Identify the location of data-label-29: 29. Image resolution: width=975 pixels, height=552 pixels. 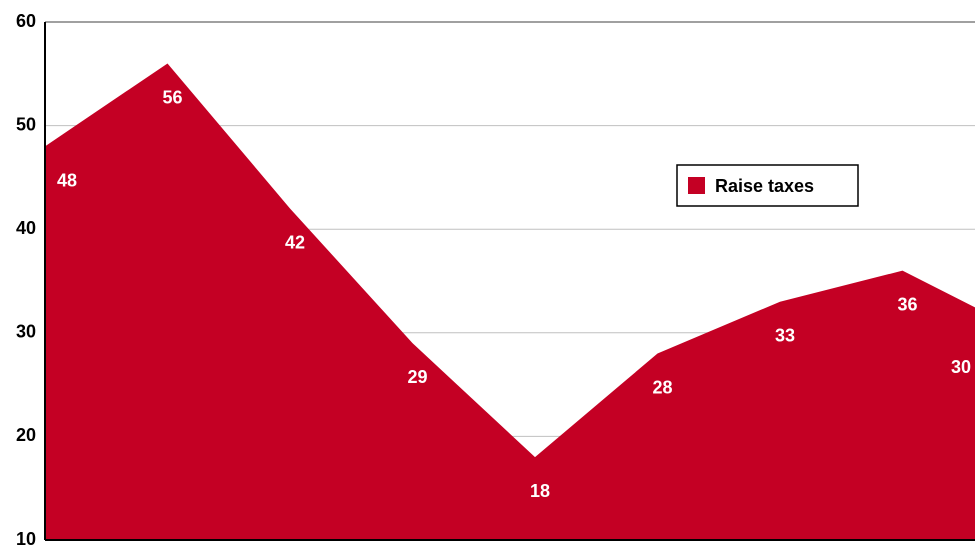
(417, 377).